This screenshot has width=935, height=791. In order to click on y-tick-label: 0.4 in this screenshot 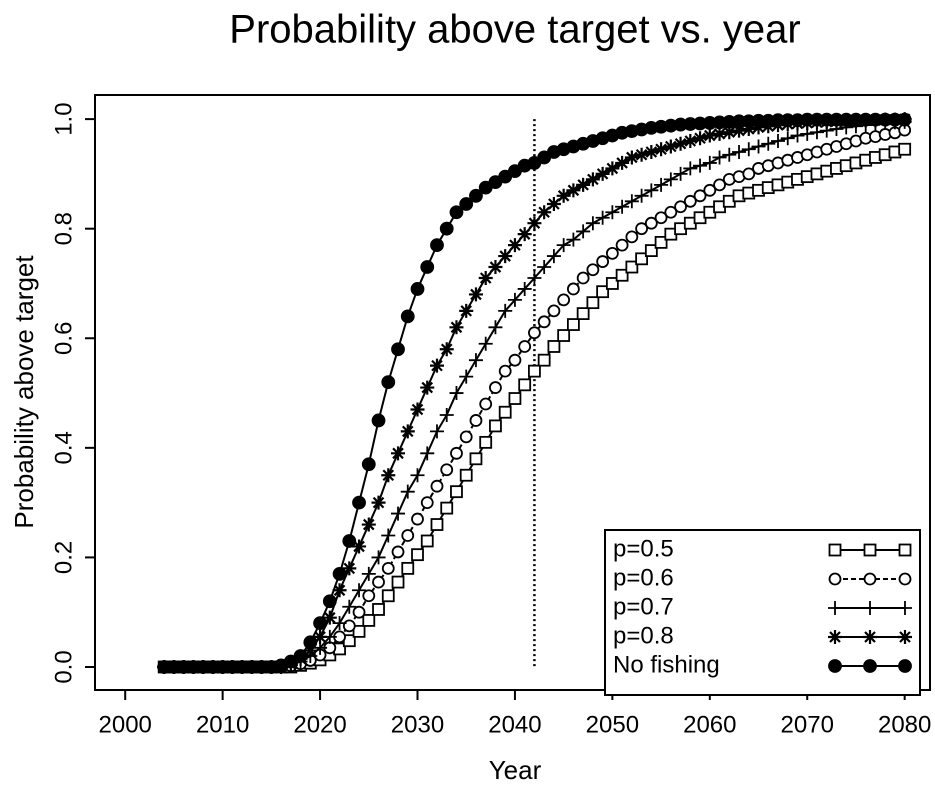, I will do `click(63, 447)`.